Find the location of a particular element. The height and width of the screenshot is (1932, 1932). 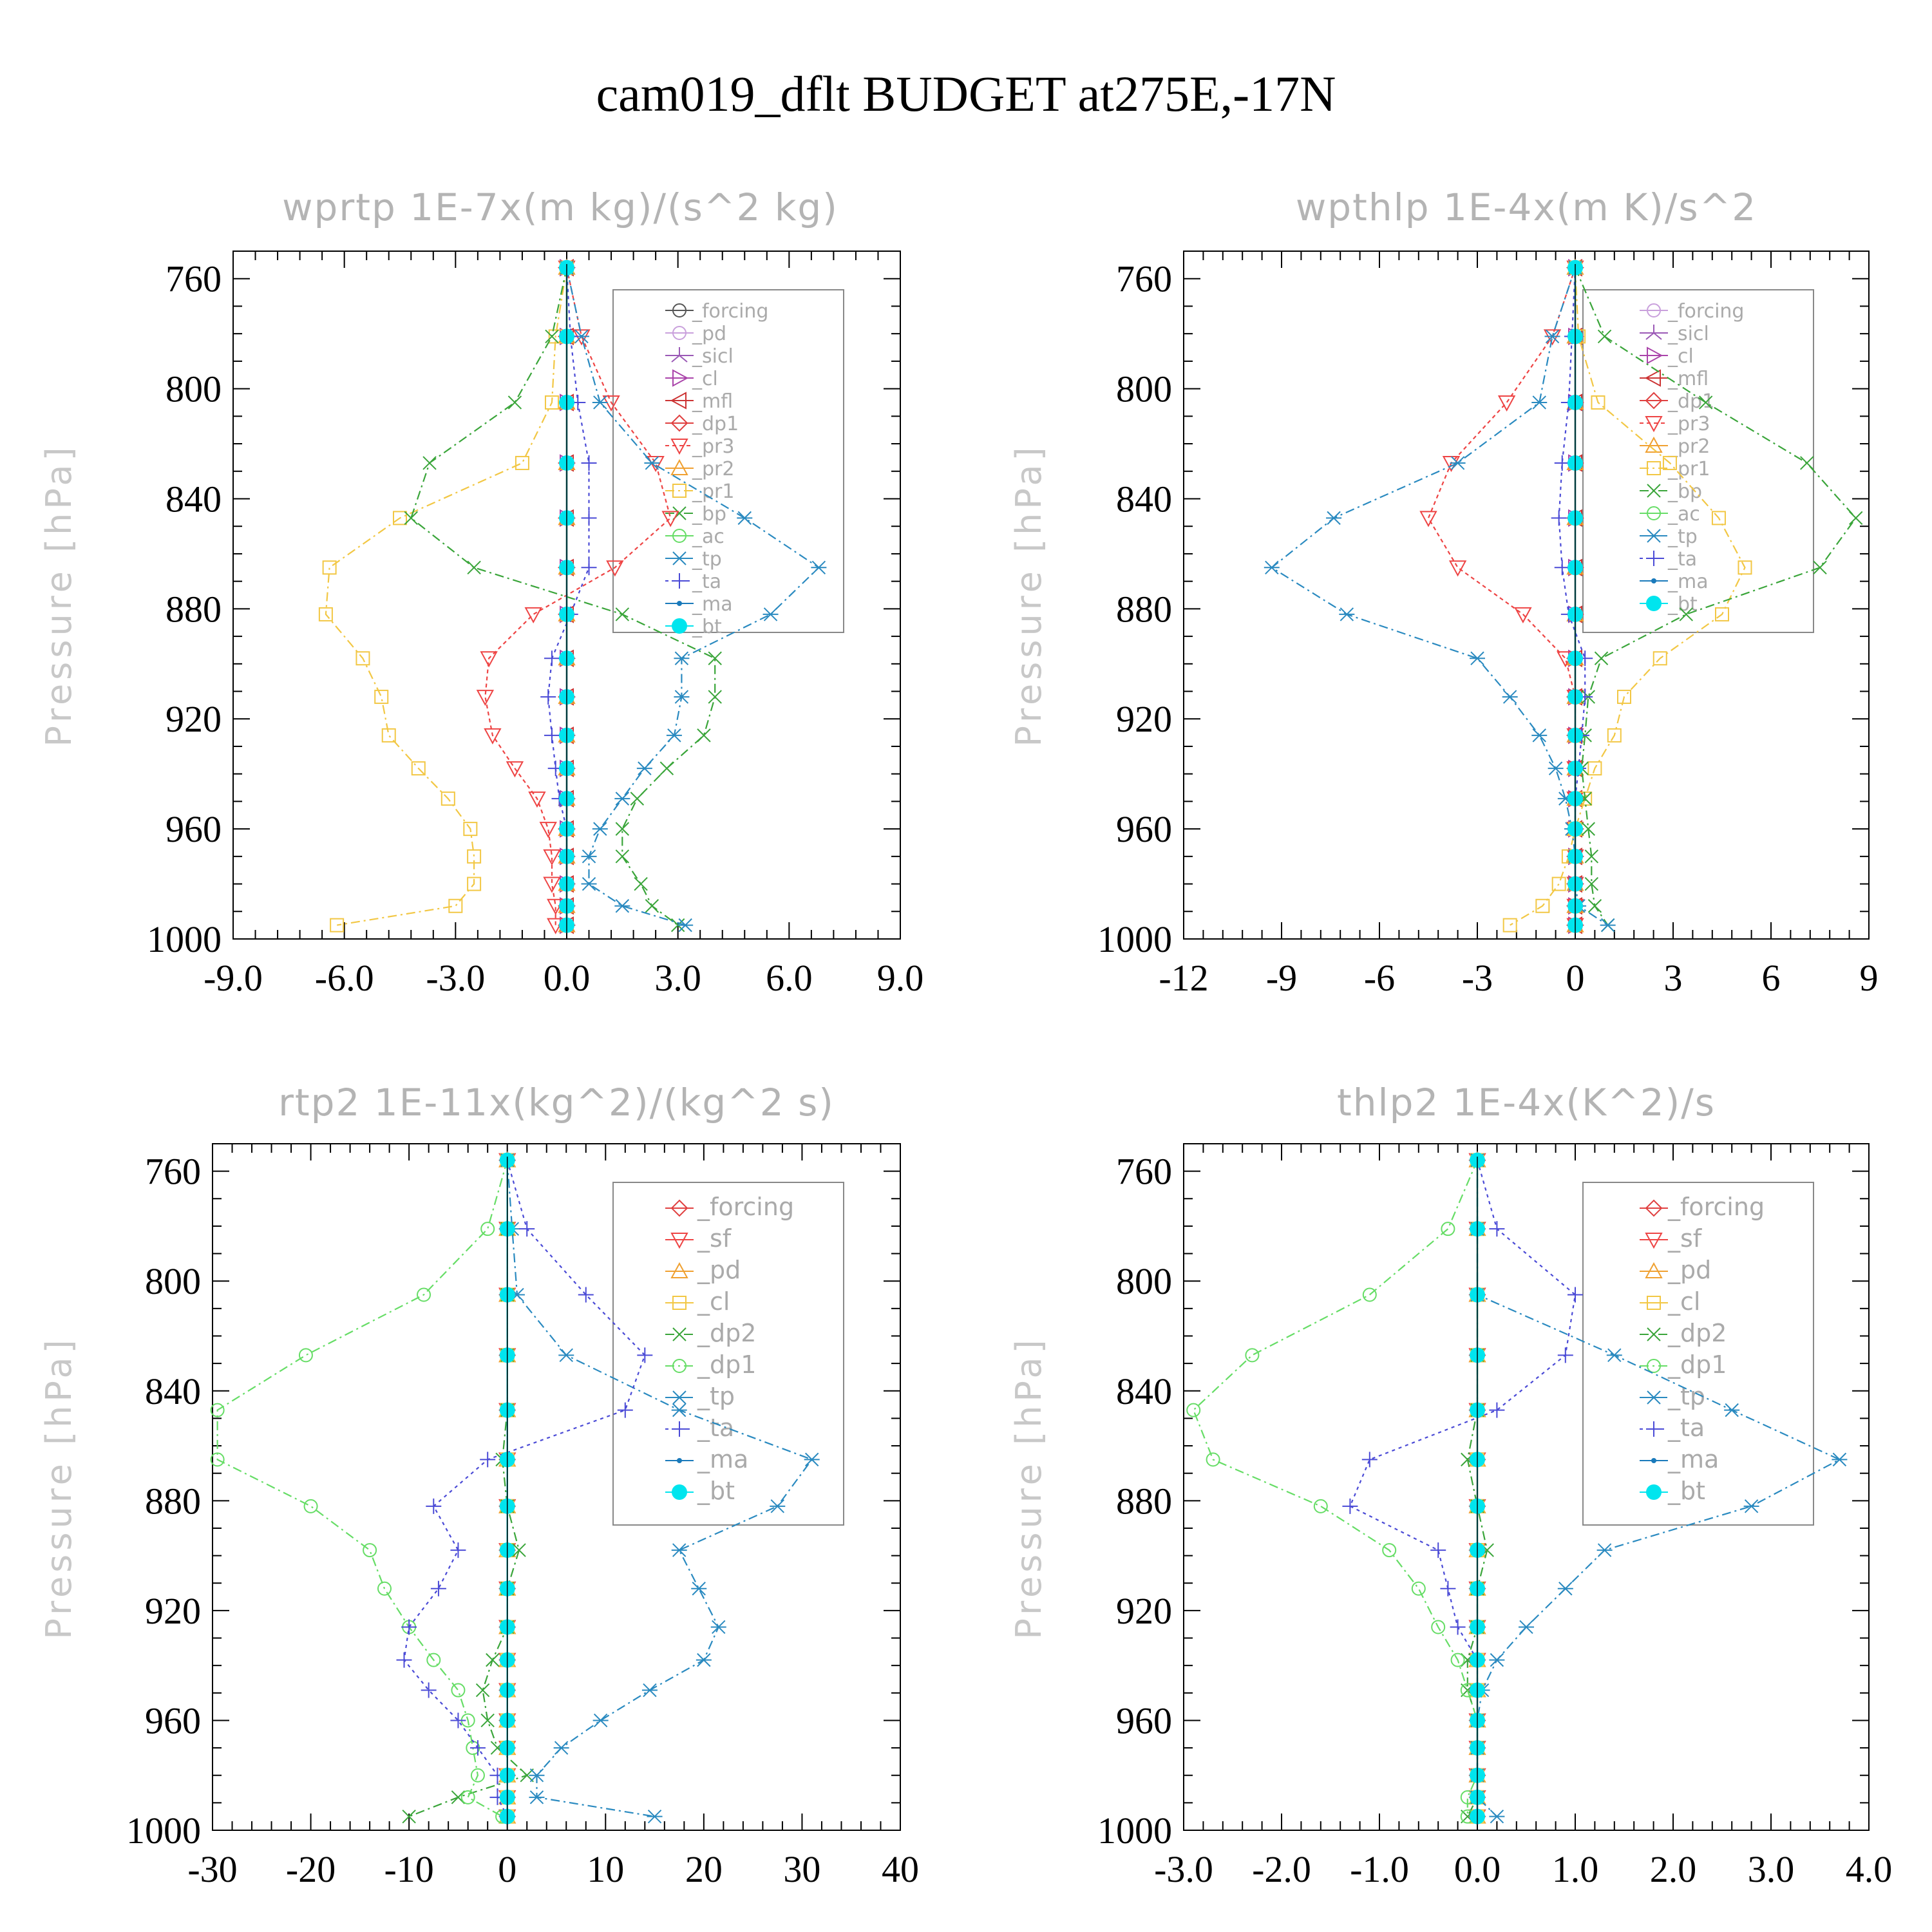

x-tick-label: 9 is located at coordinates (1869, 978).